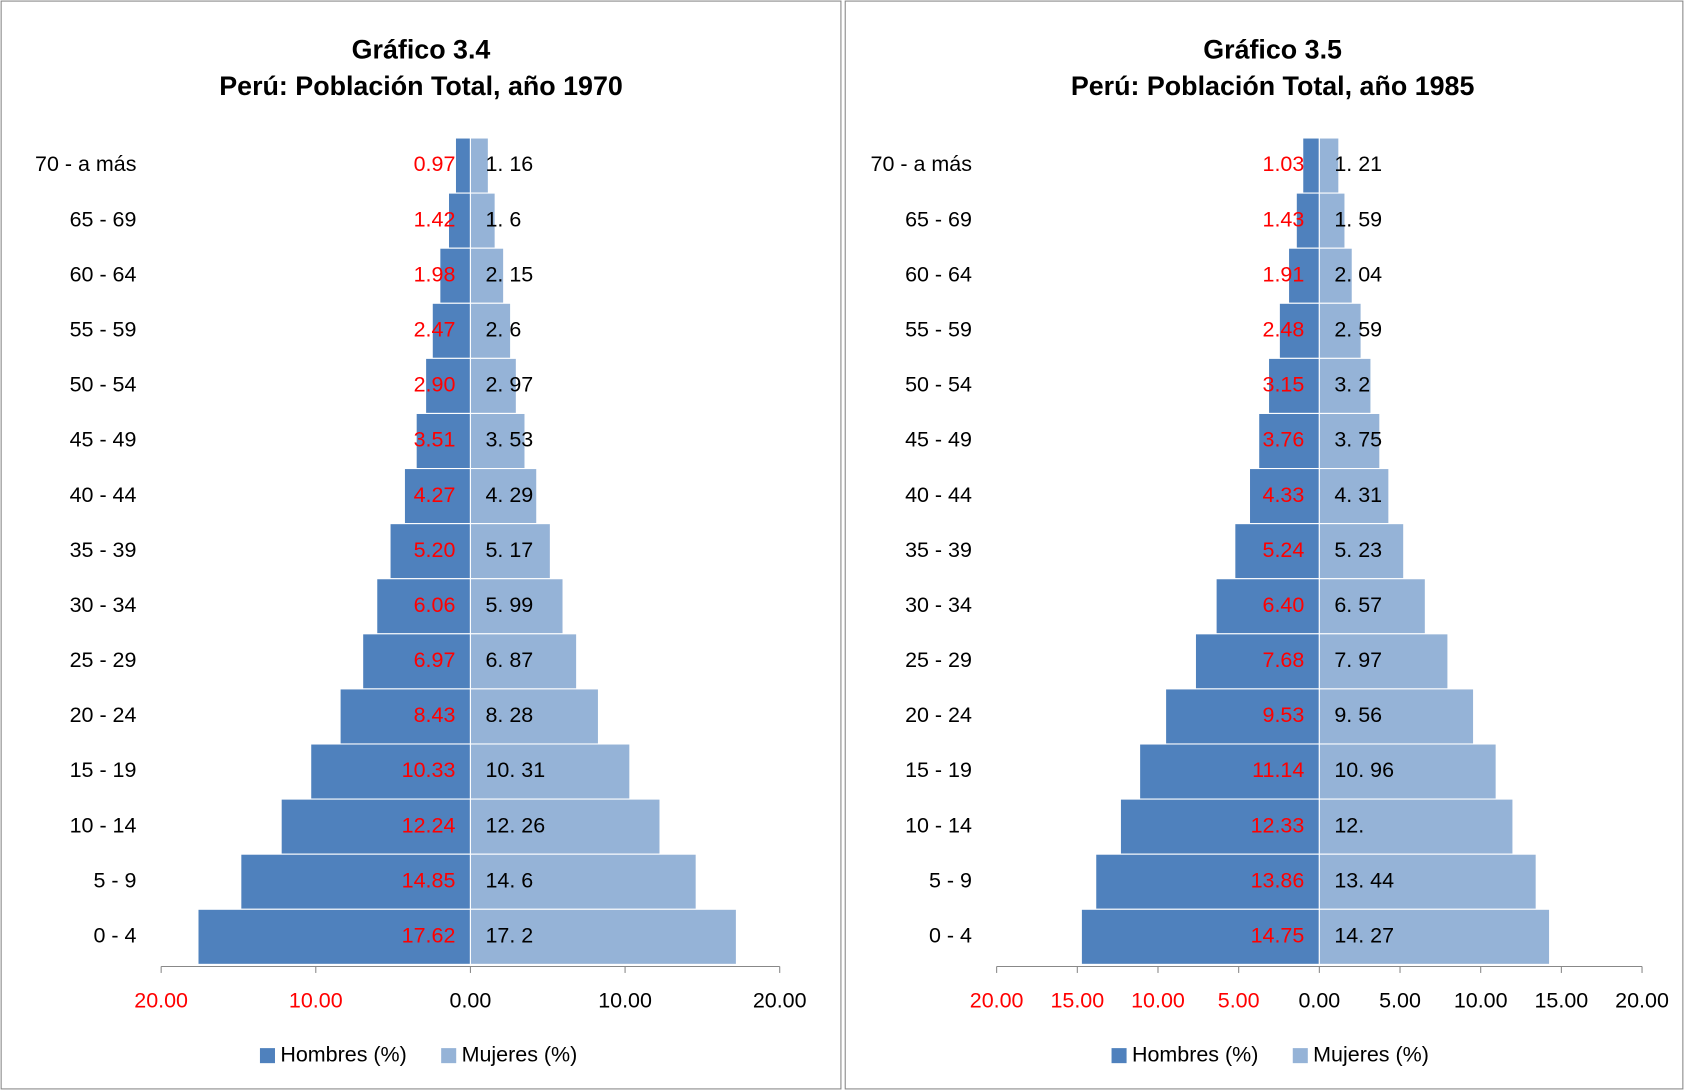 The image size is (1684, 1090). I want to click on chart-subtitle: Perú: Población Total, año 1970, so click(421, 86).